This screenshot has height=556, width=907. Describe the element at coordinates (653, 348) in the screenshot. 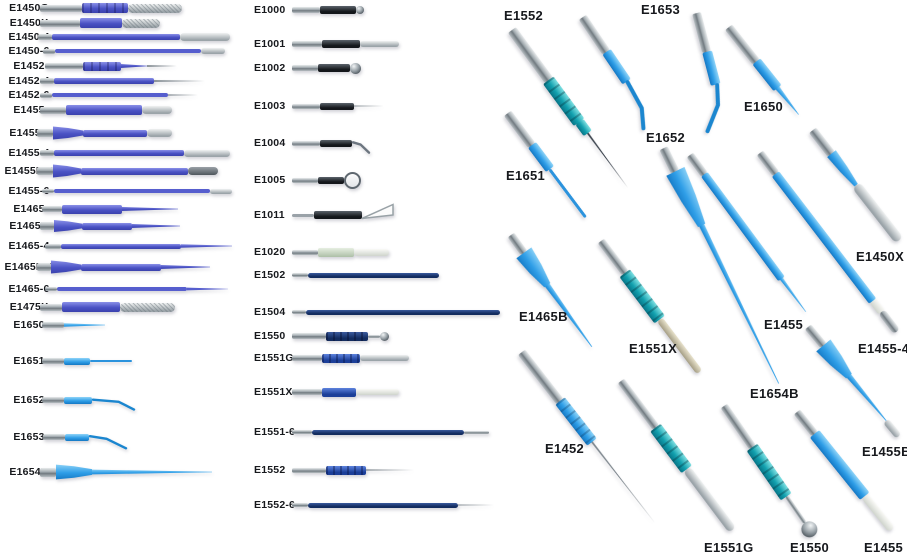

I see `collage-product-label-E1551X: E1551X` at that location.